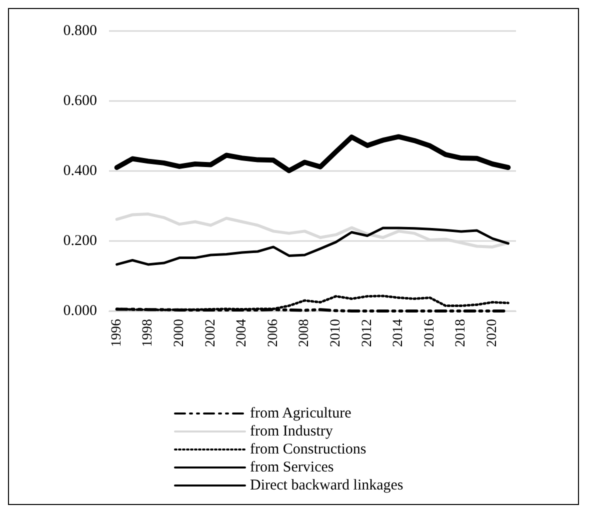 The width and height of the screenshot is (589, 515). Describe the element at coordinates (80, 311) in the screenshot. I see `y-tick-label: 0.000` at that location.